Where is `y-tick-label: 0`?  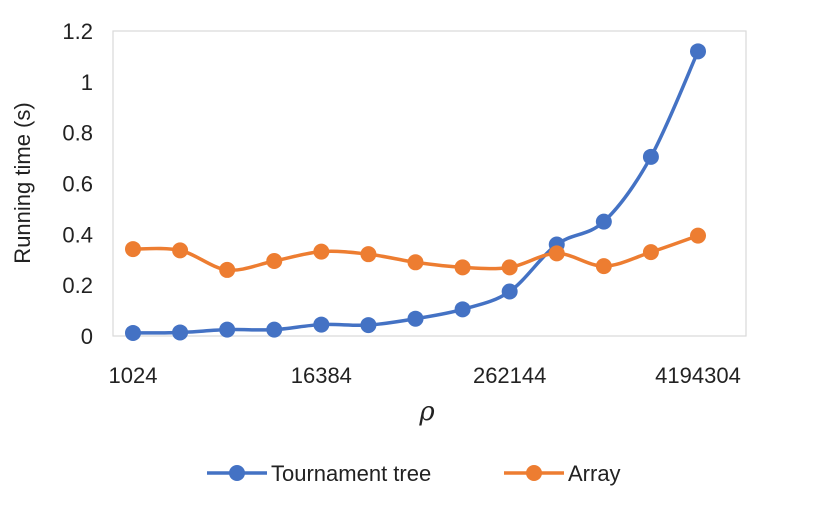
y-tick-label: 0 is located at coordinates (87, 336).